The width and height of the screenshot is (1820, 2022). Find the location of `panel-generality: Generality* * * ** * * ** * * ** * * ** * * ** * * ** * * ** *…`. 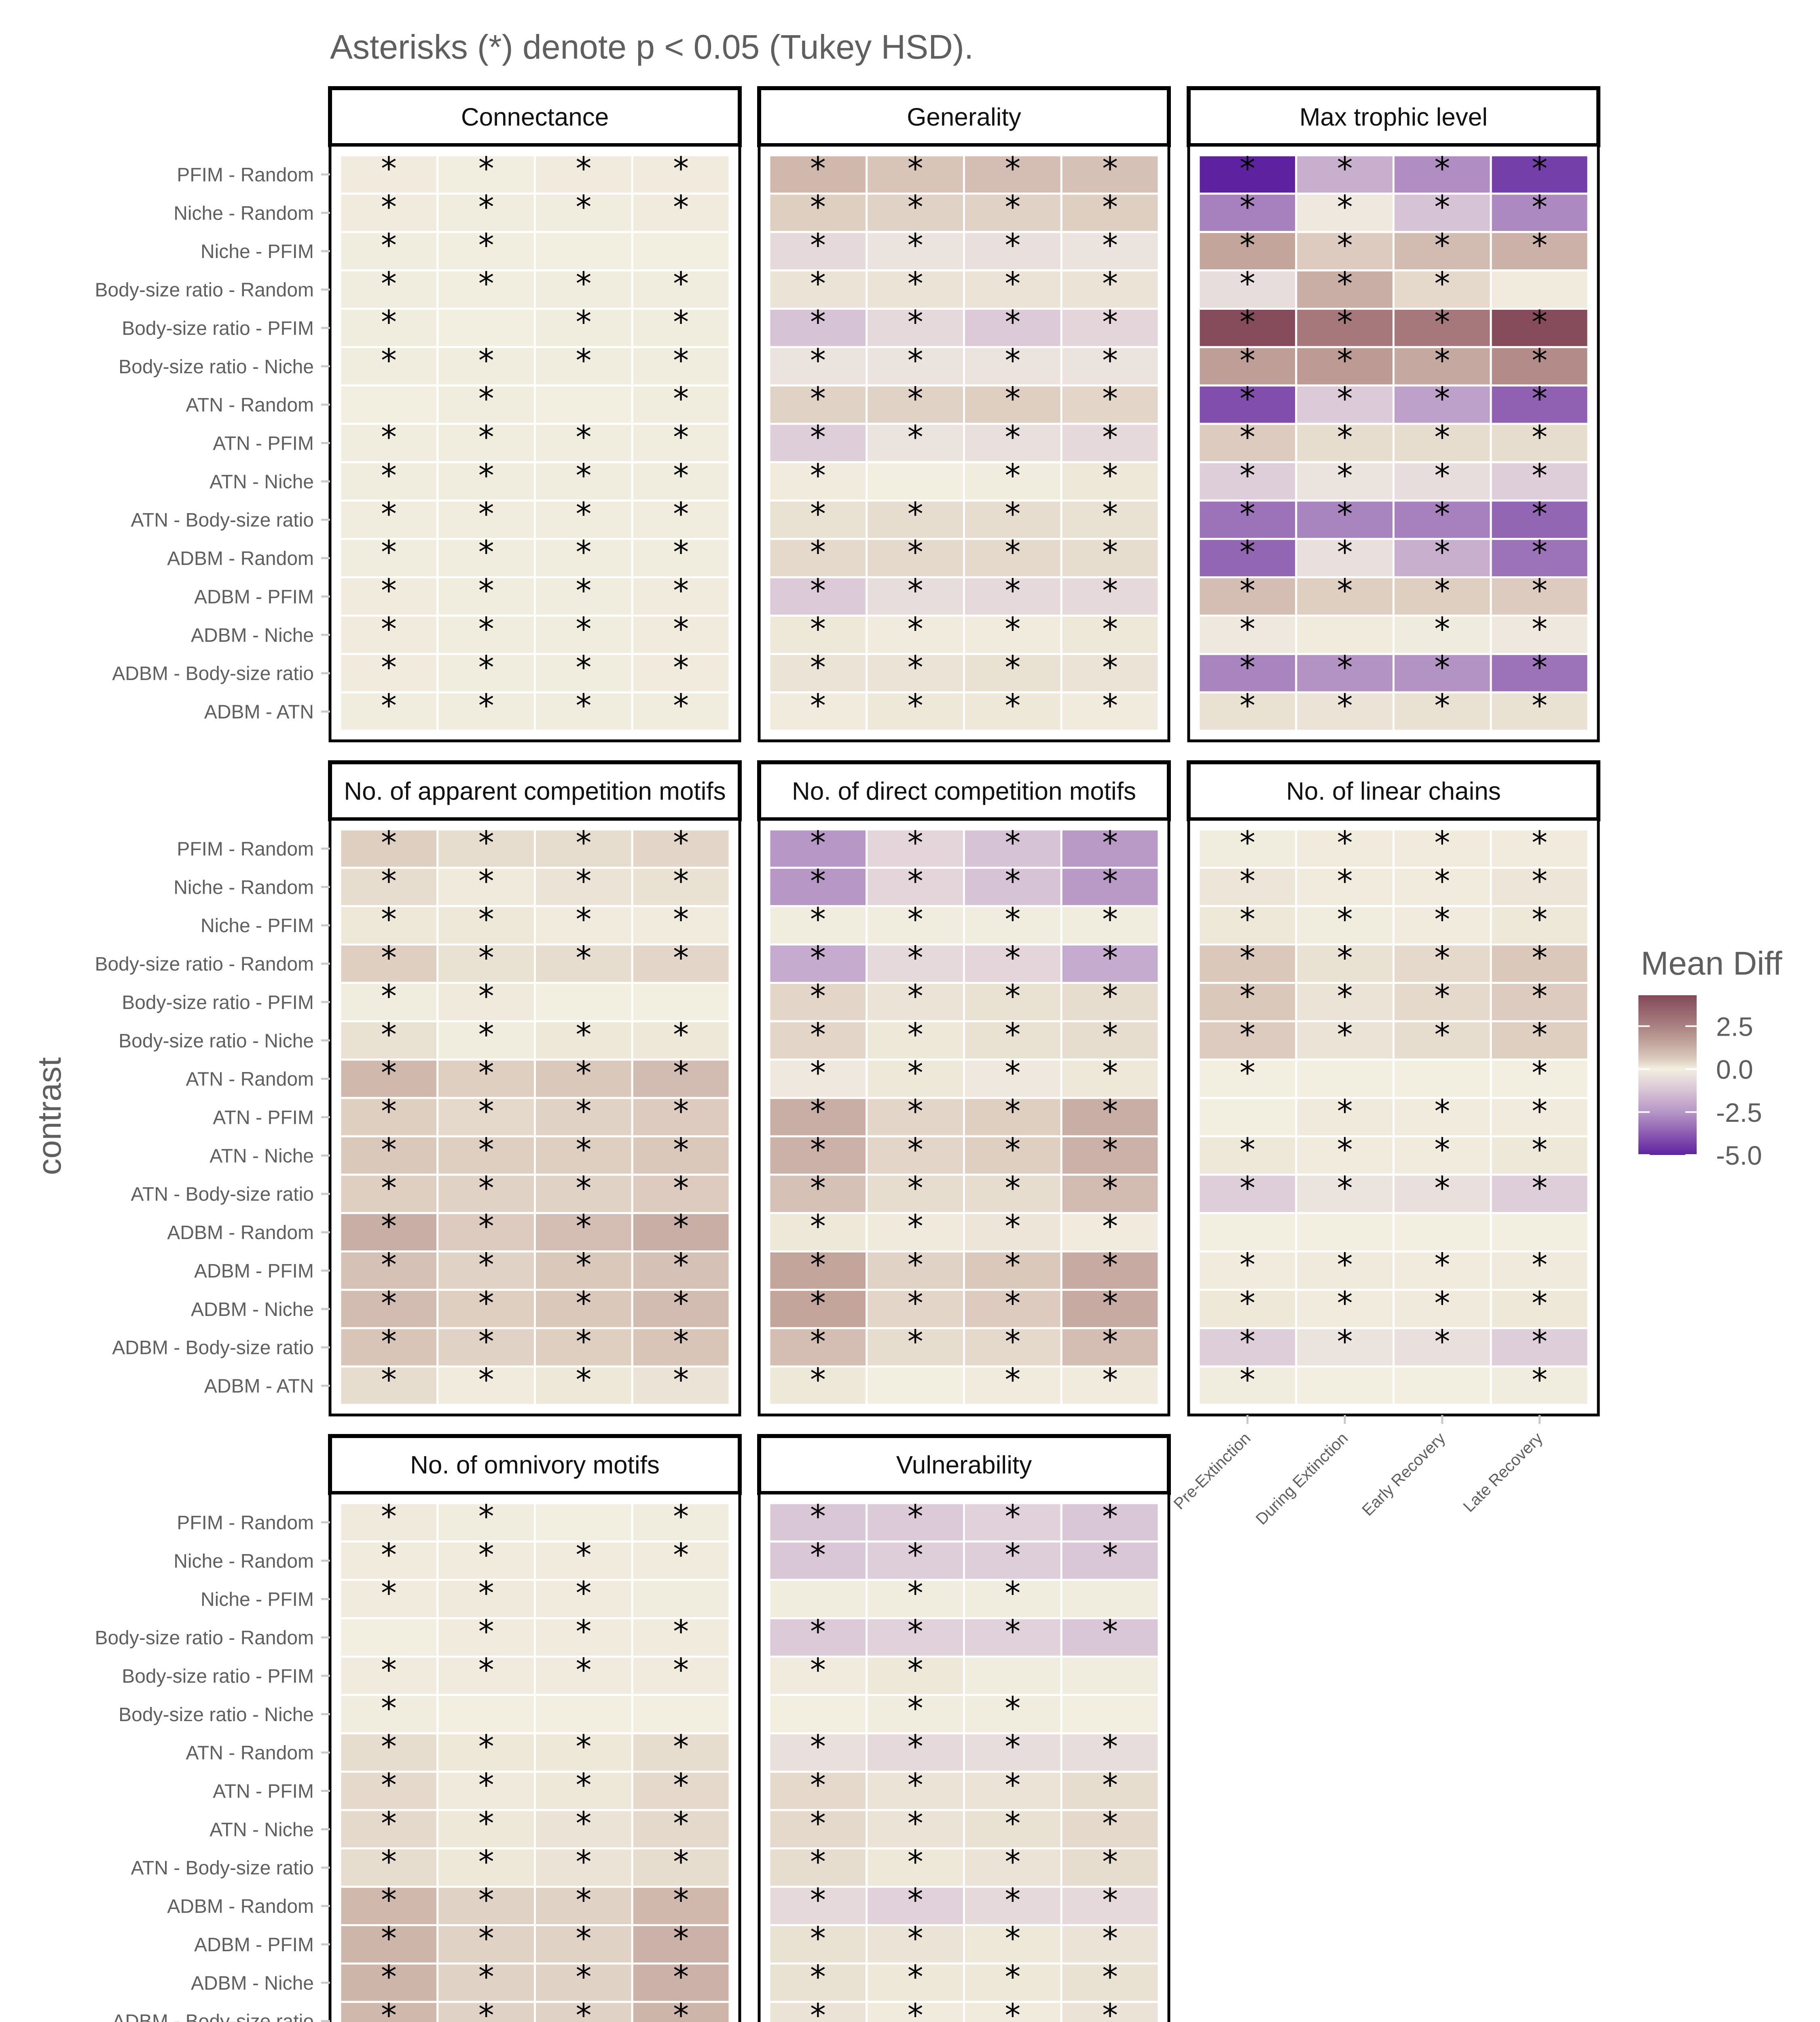

panel-generality: Generality* * * ** * * ** * * ** * * ** * * ** * * ** * * ** *… is located at coordinates (964, 414).